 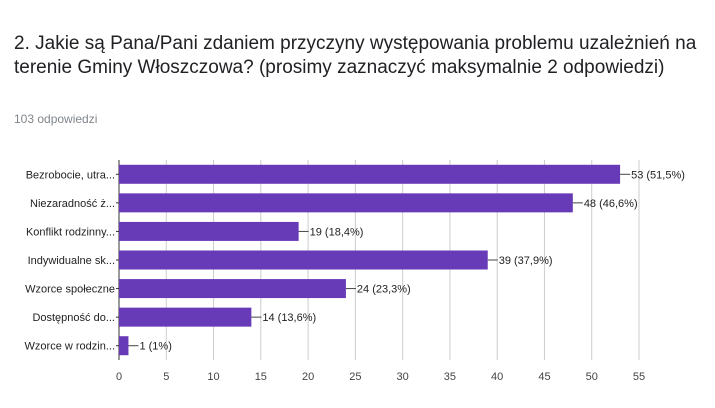 What do you see at coordinates (308, 377) in the screenshot?
I see `x-tick-label: 20` at bounding box center [308, 377].